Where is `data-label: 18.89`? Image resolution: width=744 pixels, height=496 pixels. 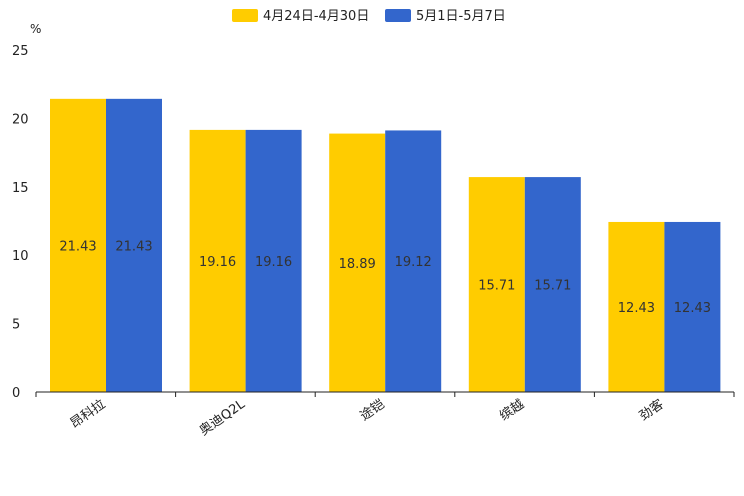
data-label: 18.89 is located at coordinates (357, 264).